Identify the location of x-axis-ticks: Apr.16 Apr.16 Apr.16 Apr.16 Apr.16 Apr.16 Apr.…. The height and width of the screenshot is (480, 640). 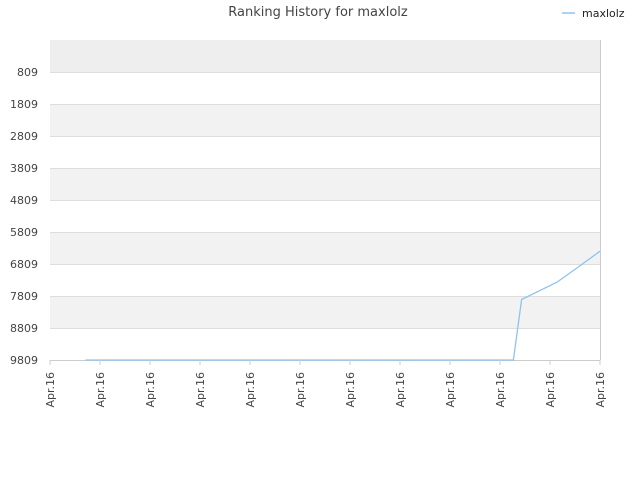
(325, 384).